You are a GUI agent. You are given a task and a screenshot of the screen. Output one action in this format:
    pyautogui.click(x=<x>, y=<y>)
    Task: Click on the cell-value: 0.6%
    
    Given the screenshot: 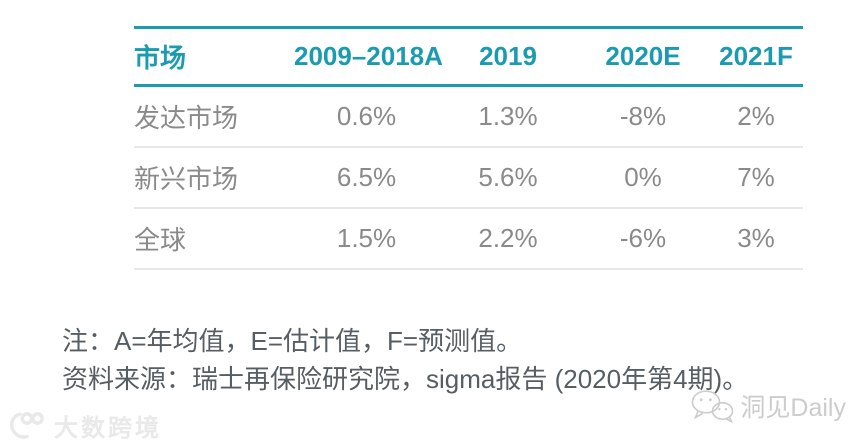 What is the action you would take?
    pyautogui.click(x=366, y=116)
    